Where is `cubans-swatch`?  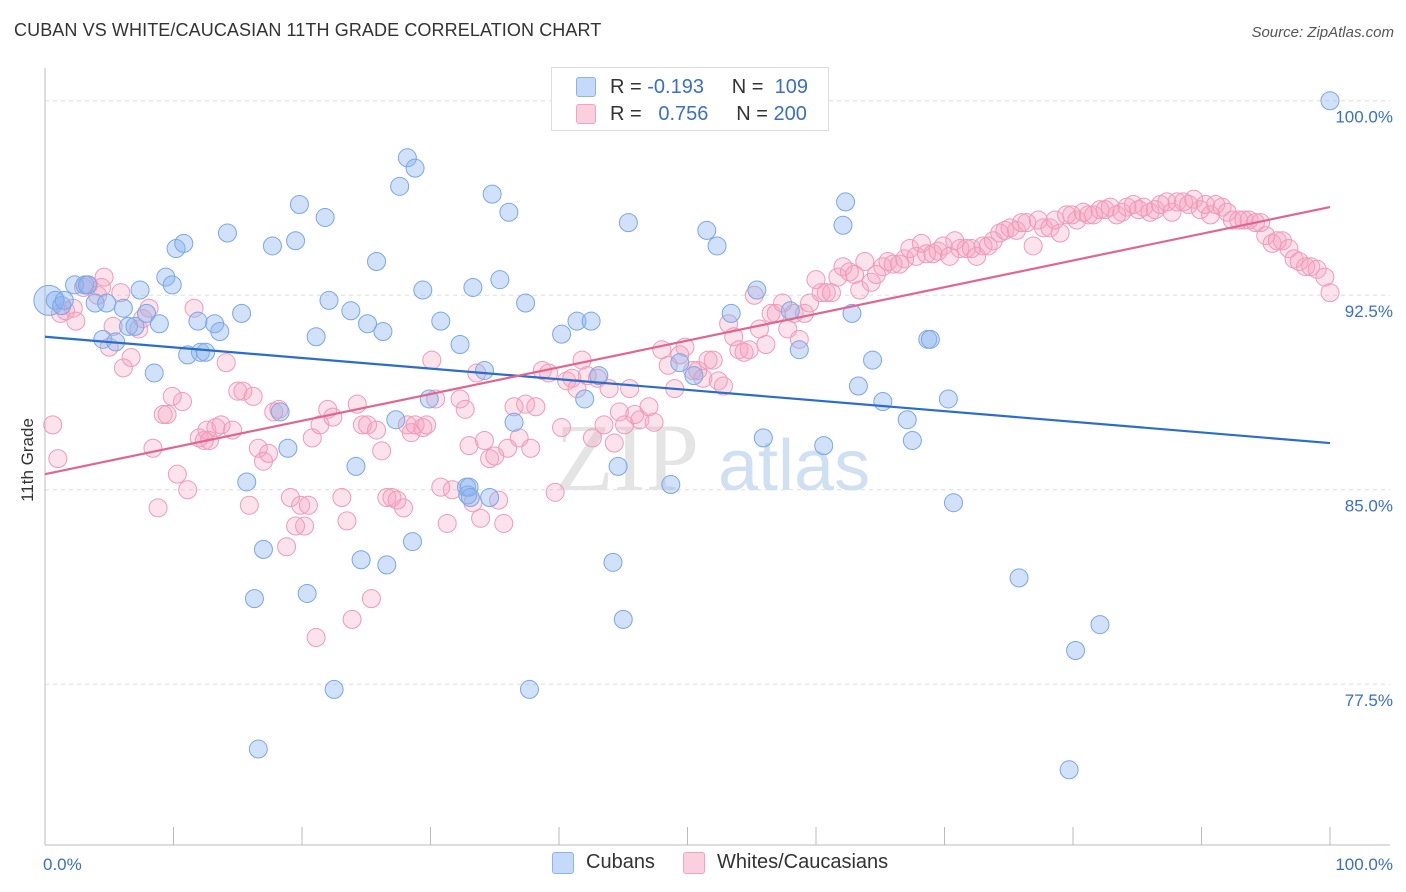
cubans-swatch is located at coordinates (586, 87).